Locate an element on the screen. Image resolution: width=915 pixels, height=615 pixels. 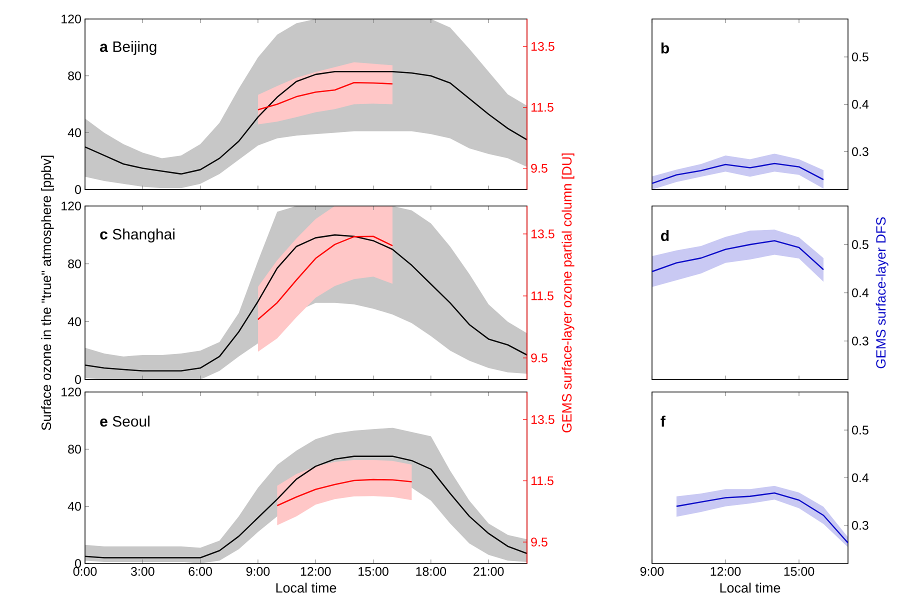
y-axis-title: GEMS surface-layer DFS is located at coordinates (882, 292).